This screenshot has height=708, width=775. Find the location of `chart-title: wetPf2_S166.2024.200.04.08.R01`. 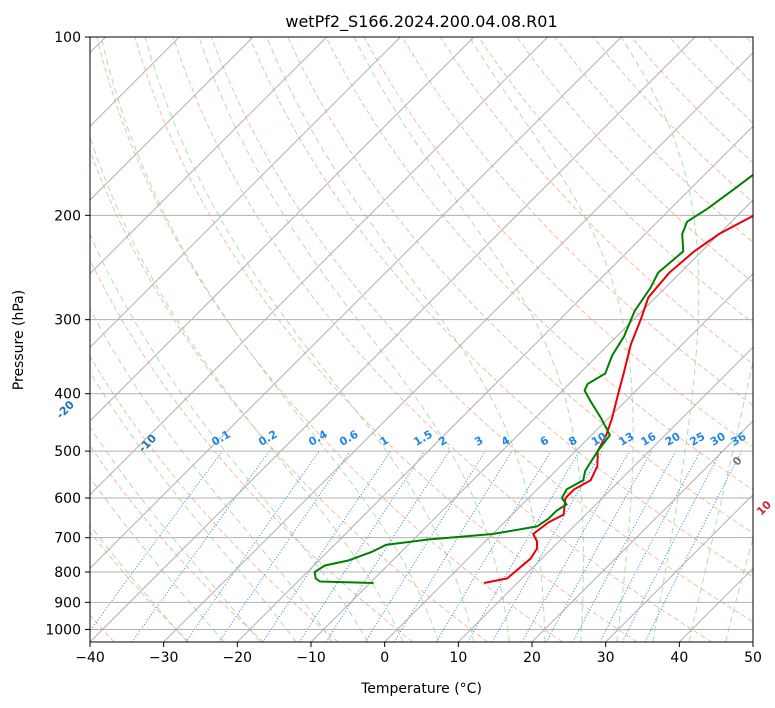

chart-title: wetPf2_S166.2024.200.04.08.R01 is located at coordinates (421, 22).